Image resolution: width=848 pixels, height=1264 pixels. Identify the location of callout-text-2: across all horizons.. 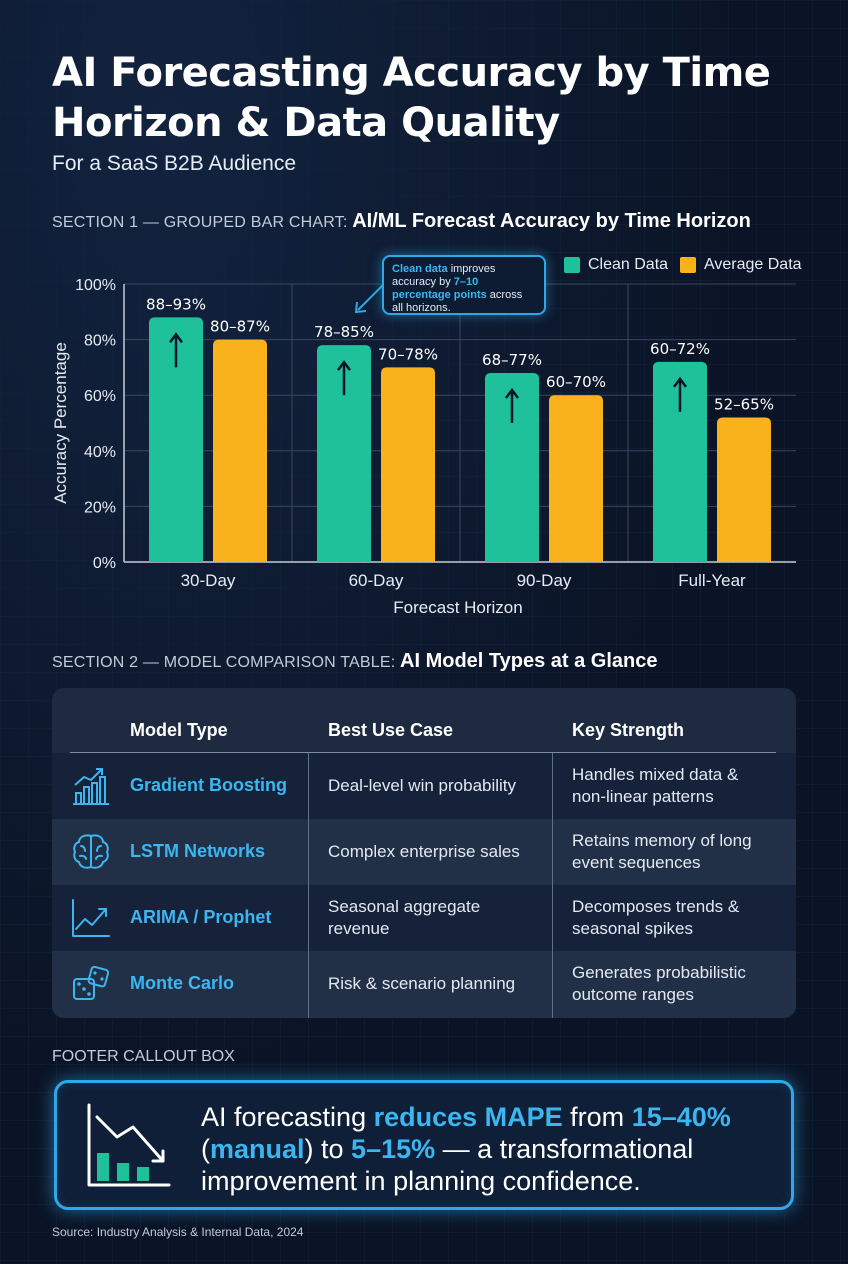
(457, 301).